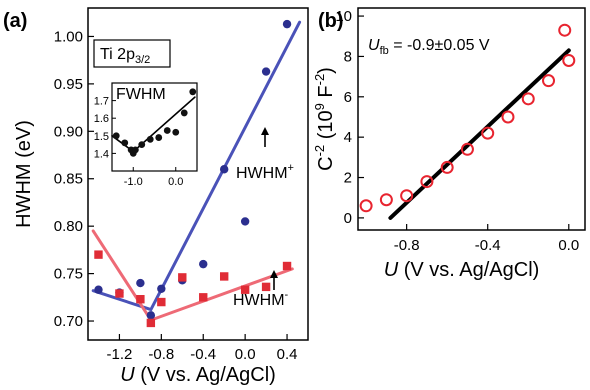 The width and height of the screenshot is (590, 390). Describe the element at coordinates (154, 127) in the screenshot. I see `inset-frame` at that location.